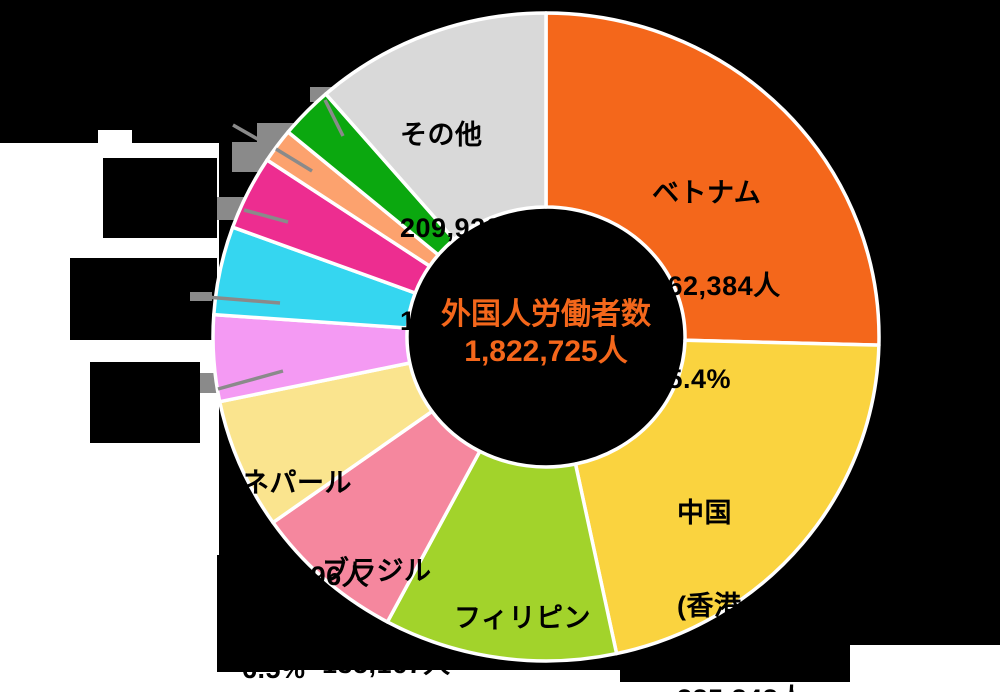 This screenshot has height=692, width=1000. I want to click on leader-line-salmon, so click(294, 160).